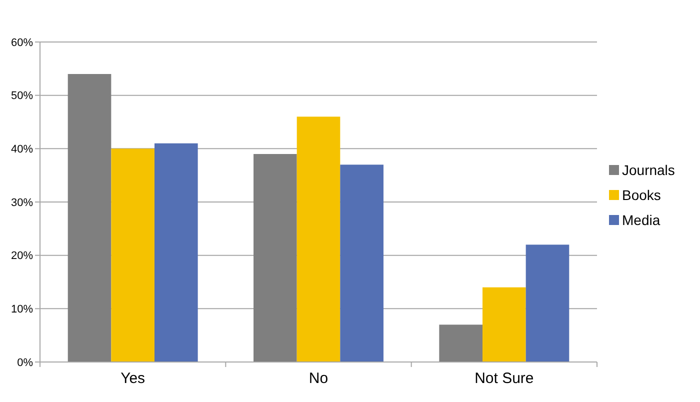 This screenshot has height=402, width=700. What do you see at coordinates (22, 256) in the screenshot?
I see `y-tick-label: 20%` at bounding box center [22, 256].